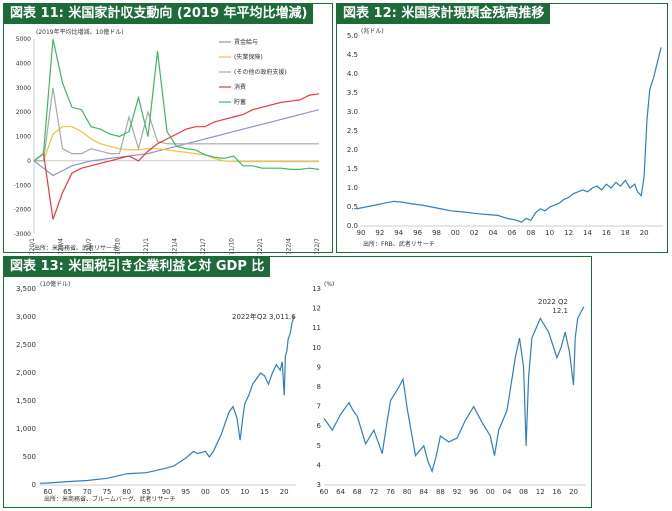  What do you see at coordinates (319, 407) in the screenshot?
I see `y-tick-label: 7` at bounding box center [319, 407].